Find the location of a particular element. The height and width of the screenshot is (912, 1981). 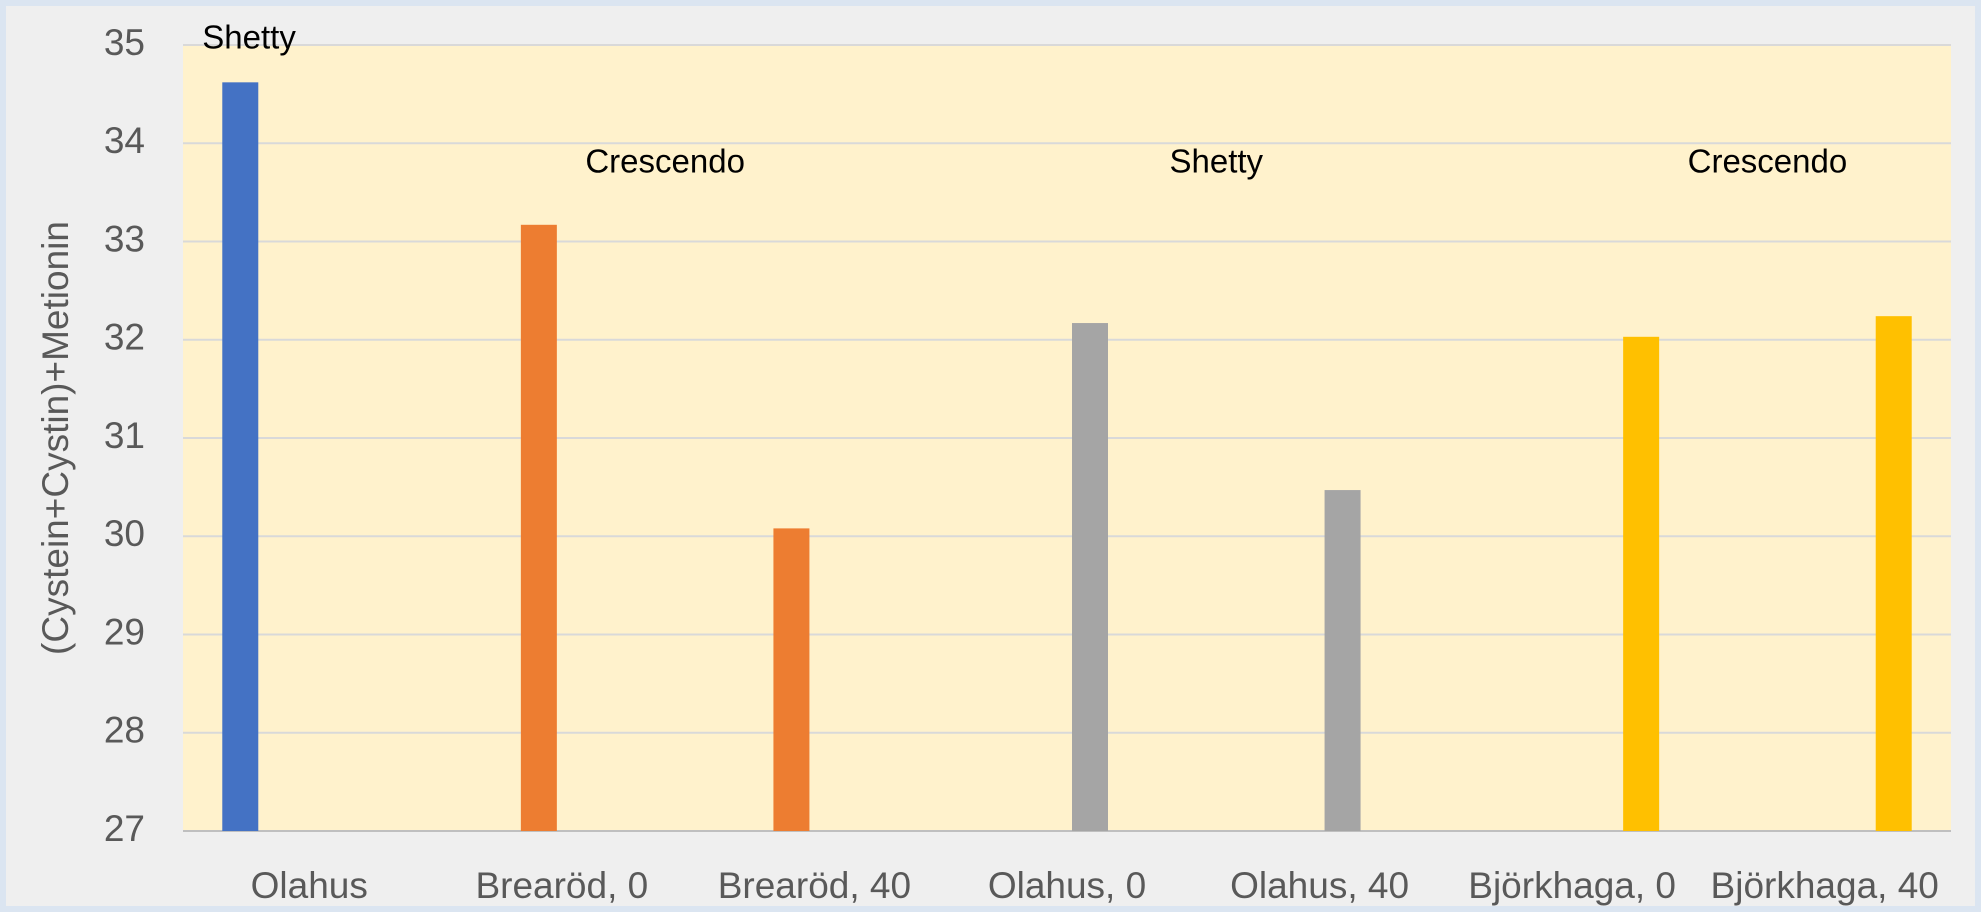

y-tick-label: 31 is located at coordinates (124, 435).